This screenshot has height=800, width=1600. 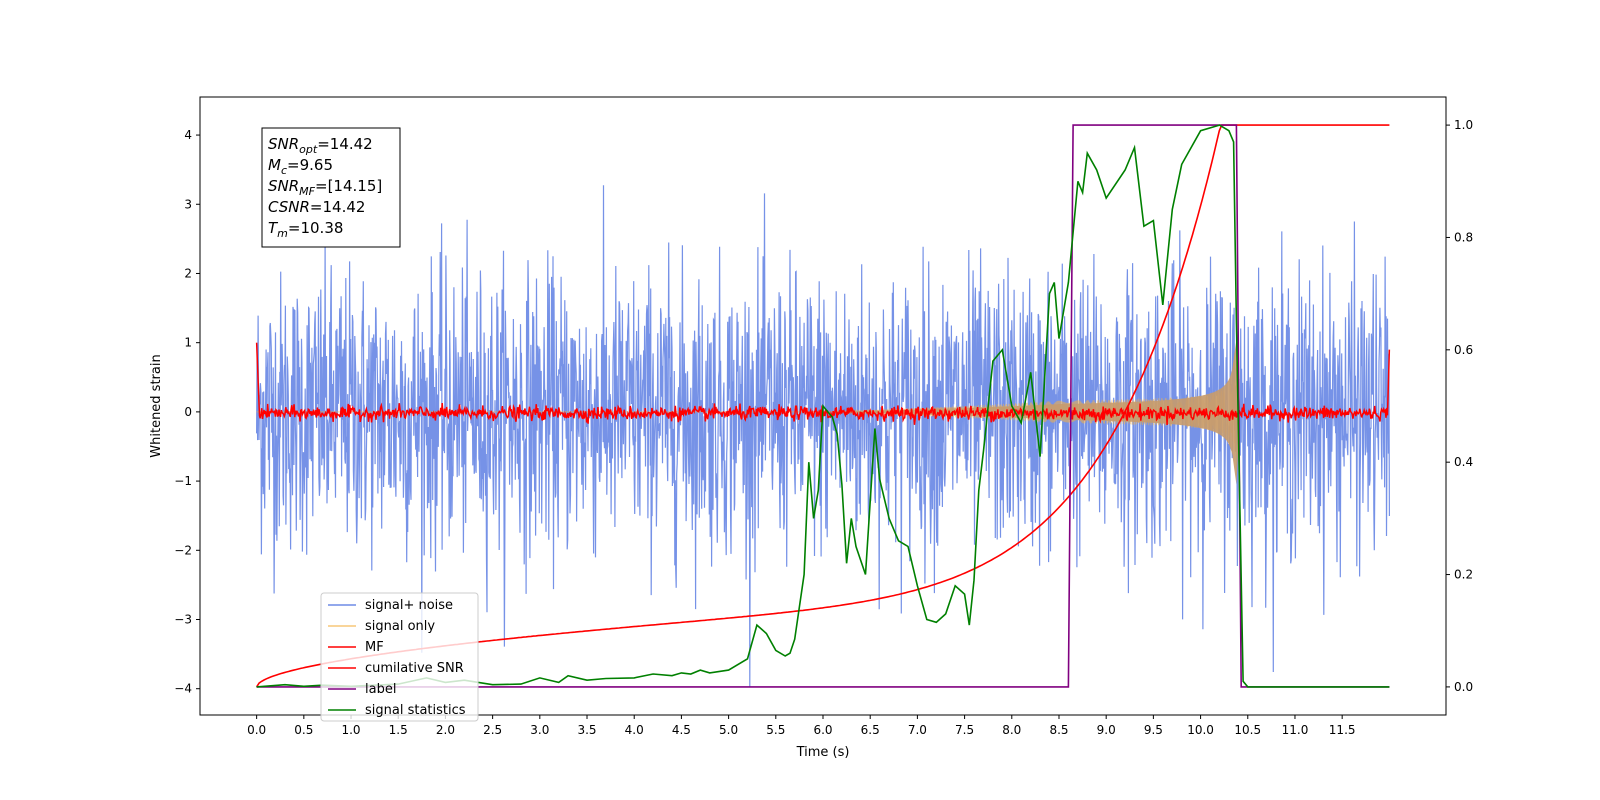 What do you see at coordinates (398, 730) in the screenshot?
I see `x-tick-label: 1.5` at bounding box center [398, 730].